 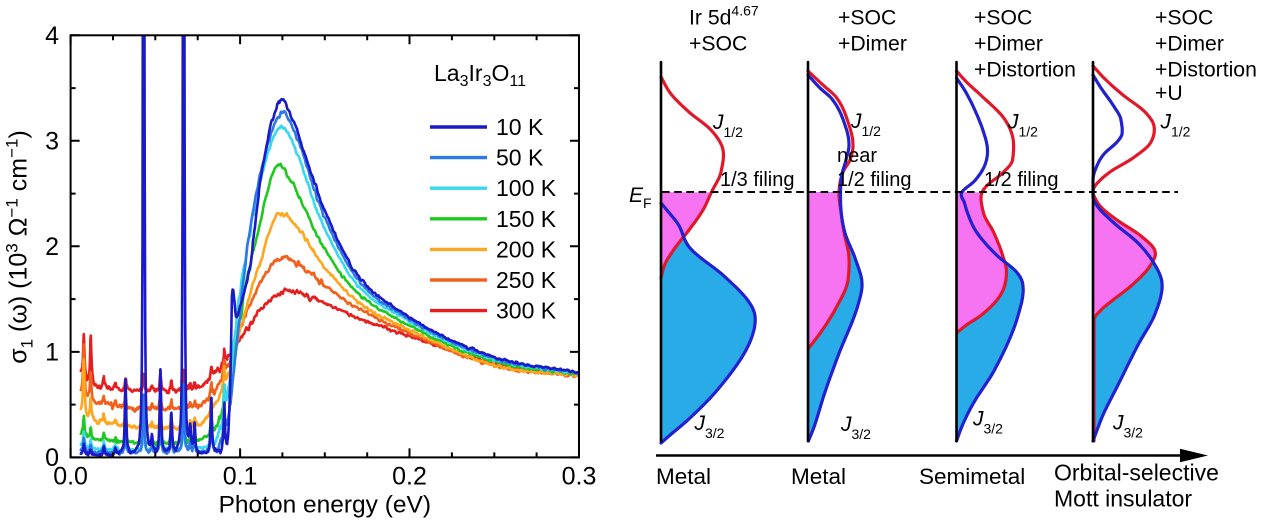 What do you see at coordinates (325, 505) in the screenshot?
I see `svg-text: Photon energy (eV)` at bounding box center [325, 505].